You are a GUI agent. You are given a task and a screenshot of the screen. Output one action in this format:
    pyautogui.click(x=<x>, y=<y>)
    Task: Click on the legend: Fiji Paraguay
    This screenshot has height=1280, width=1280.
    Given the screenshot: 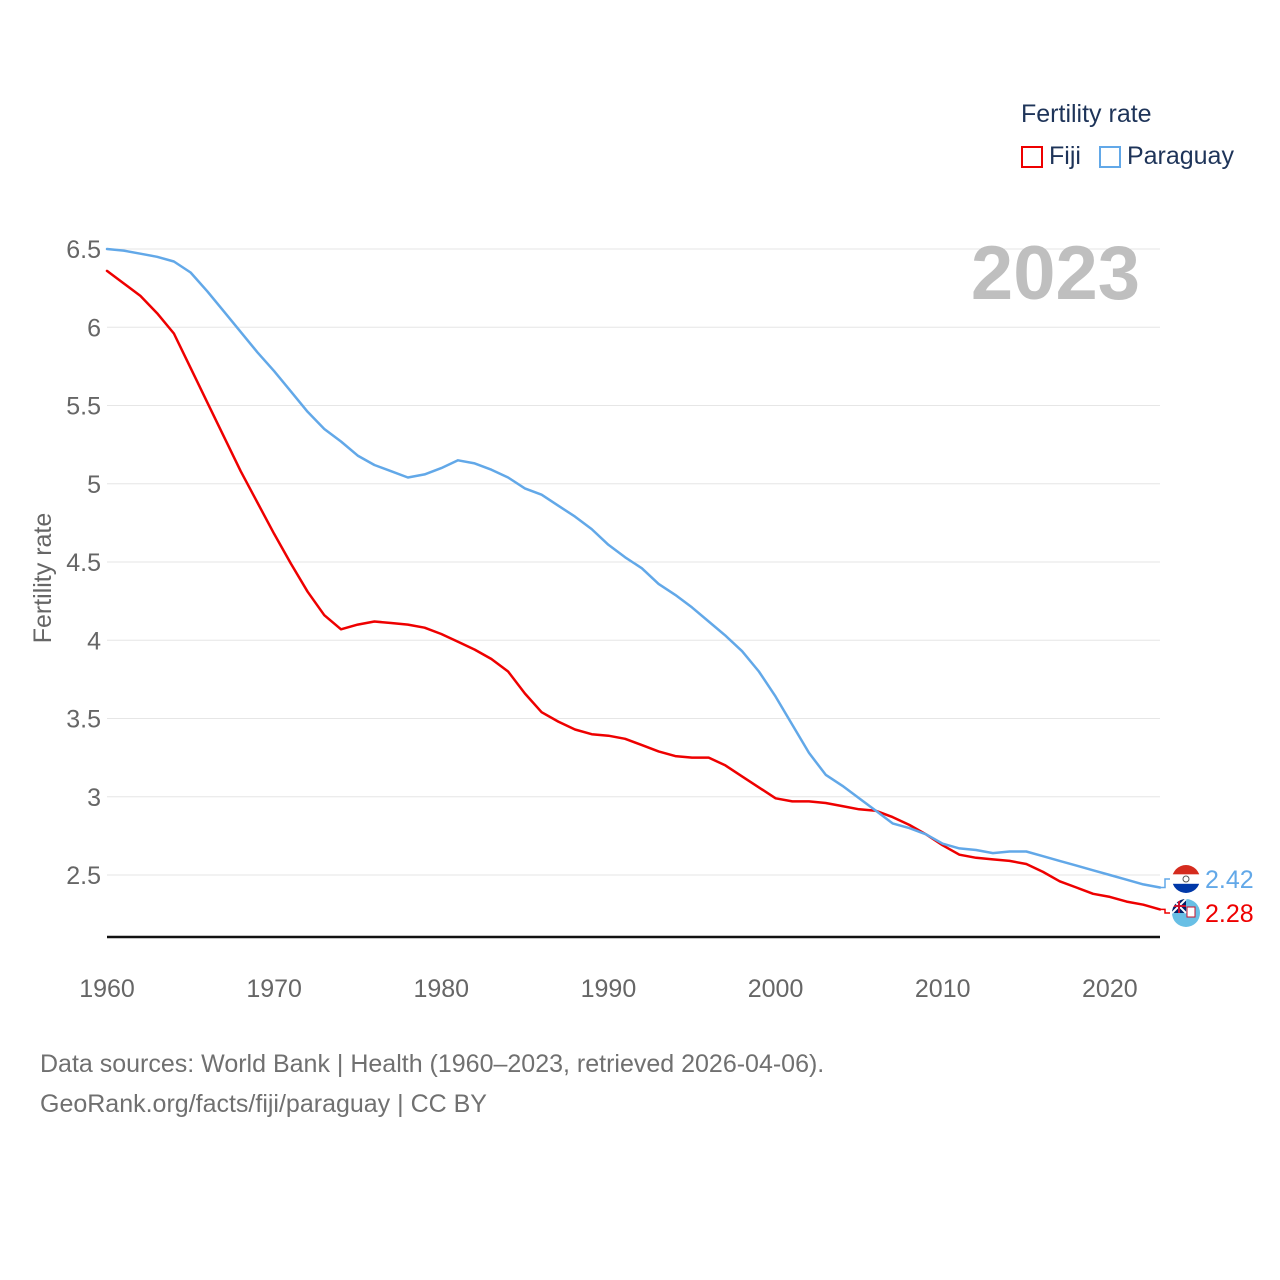 What is the action you would take?
    pyautogui.click(x=1136, y=156)
    